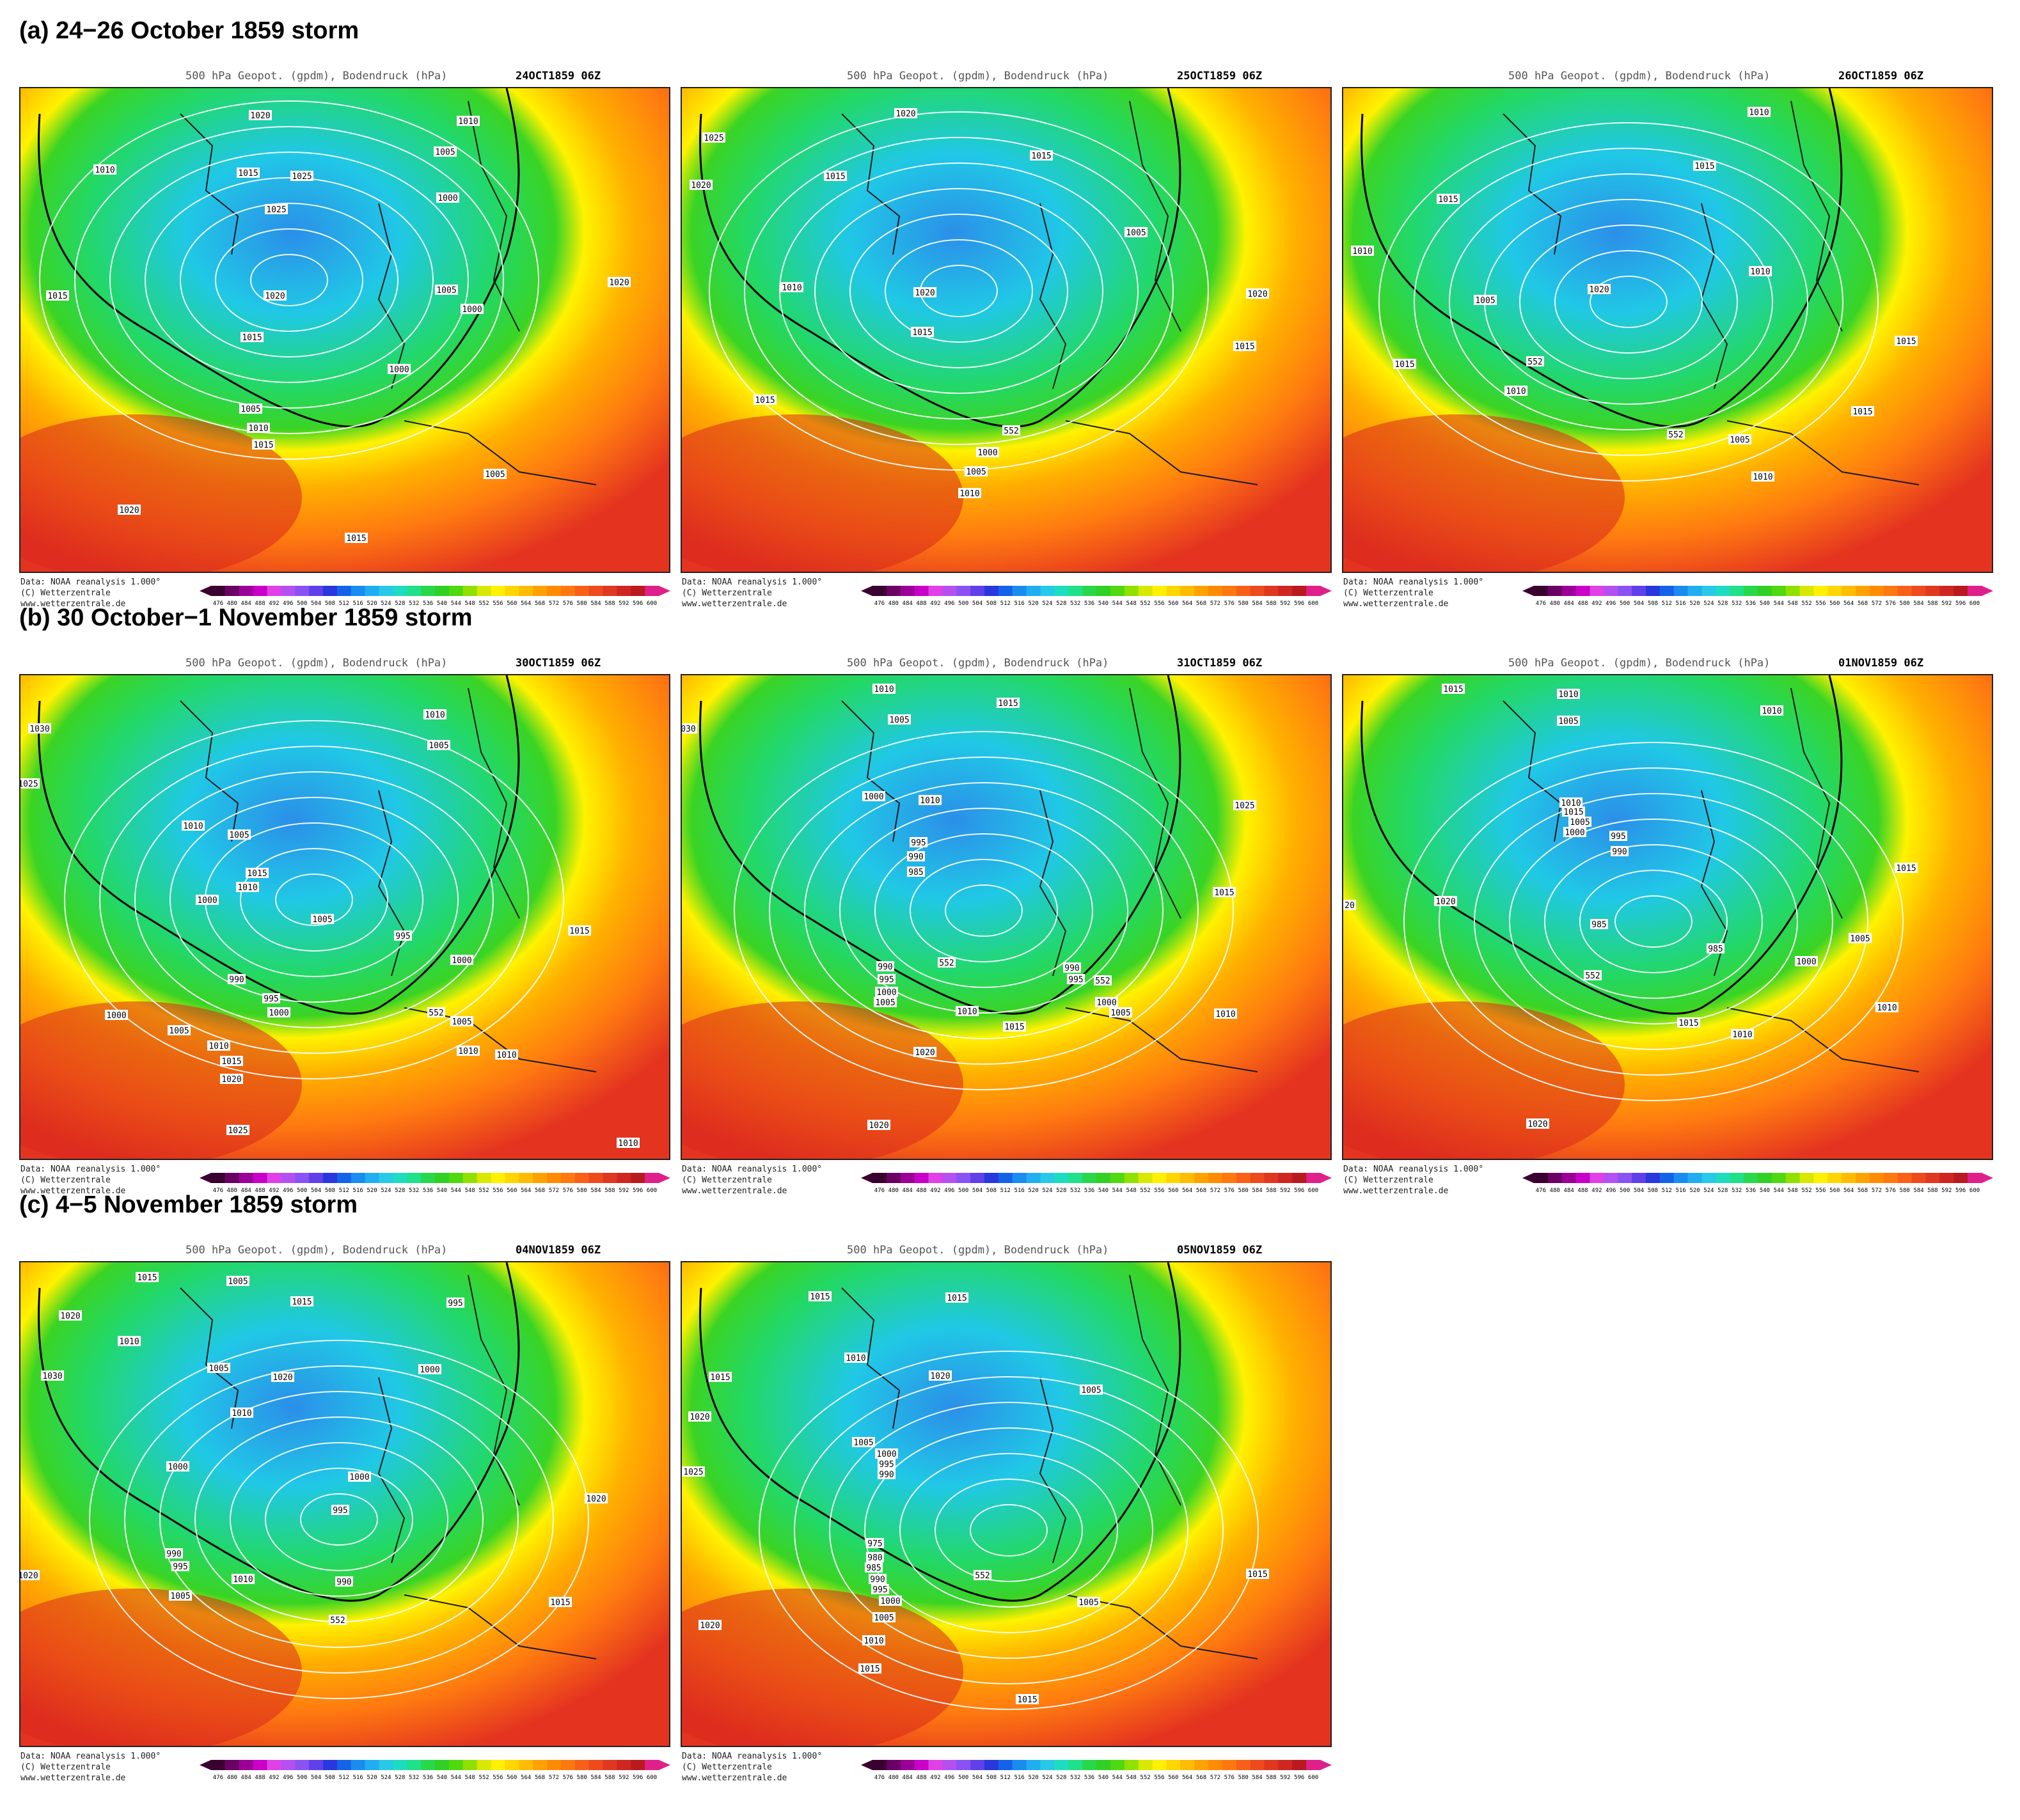  What do you see at coordinates (218, 603) in the screenshot?
I see `colorbar-tick-label: 476` at bounding box center [218, 603].